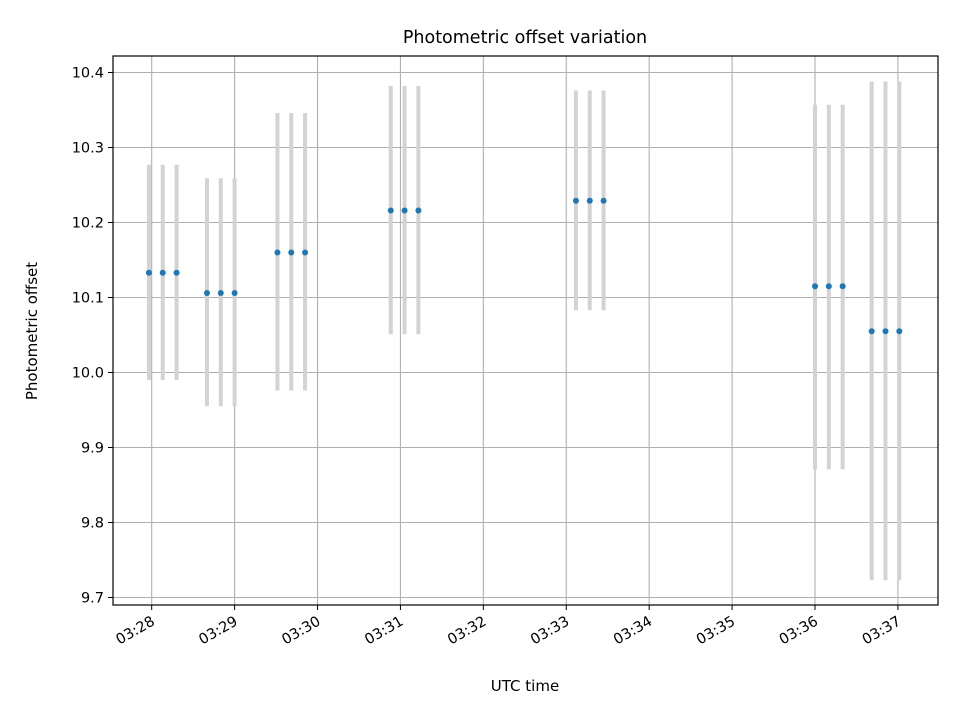 This screenshot has width=960, height=720. I want to click on y-tick-label: 9.7, so click(92, 599).